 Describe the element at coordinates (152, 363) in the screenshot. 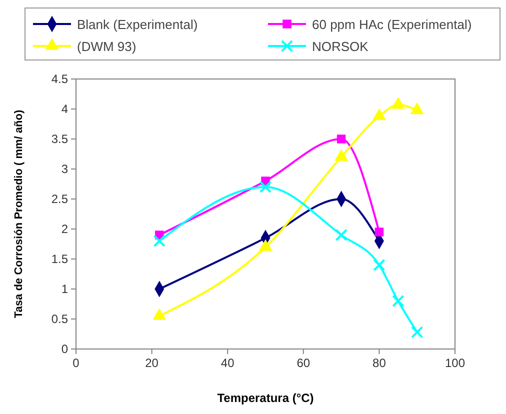

I see `x-tick-label: 20` at that location.